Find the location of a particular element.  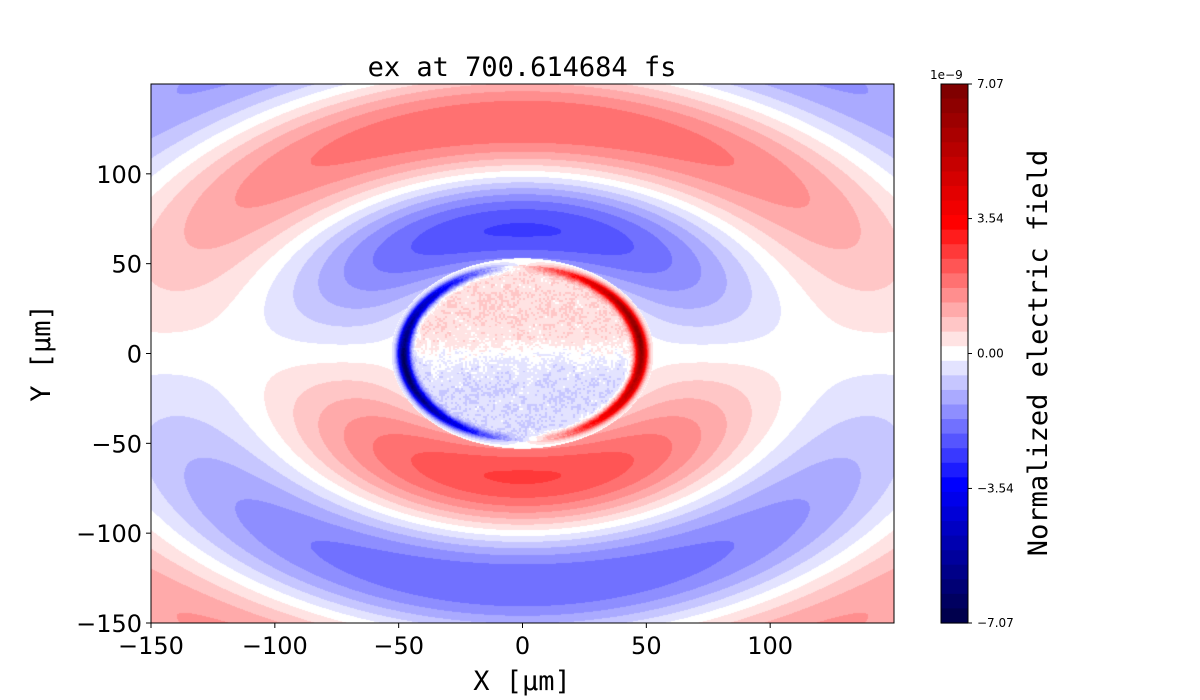

colorbar-label: Normalized electric field is located at coordinates (1038, 353).